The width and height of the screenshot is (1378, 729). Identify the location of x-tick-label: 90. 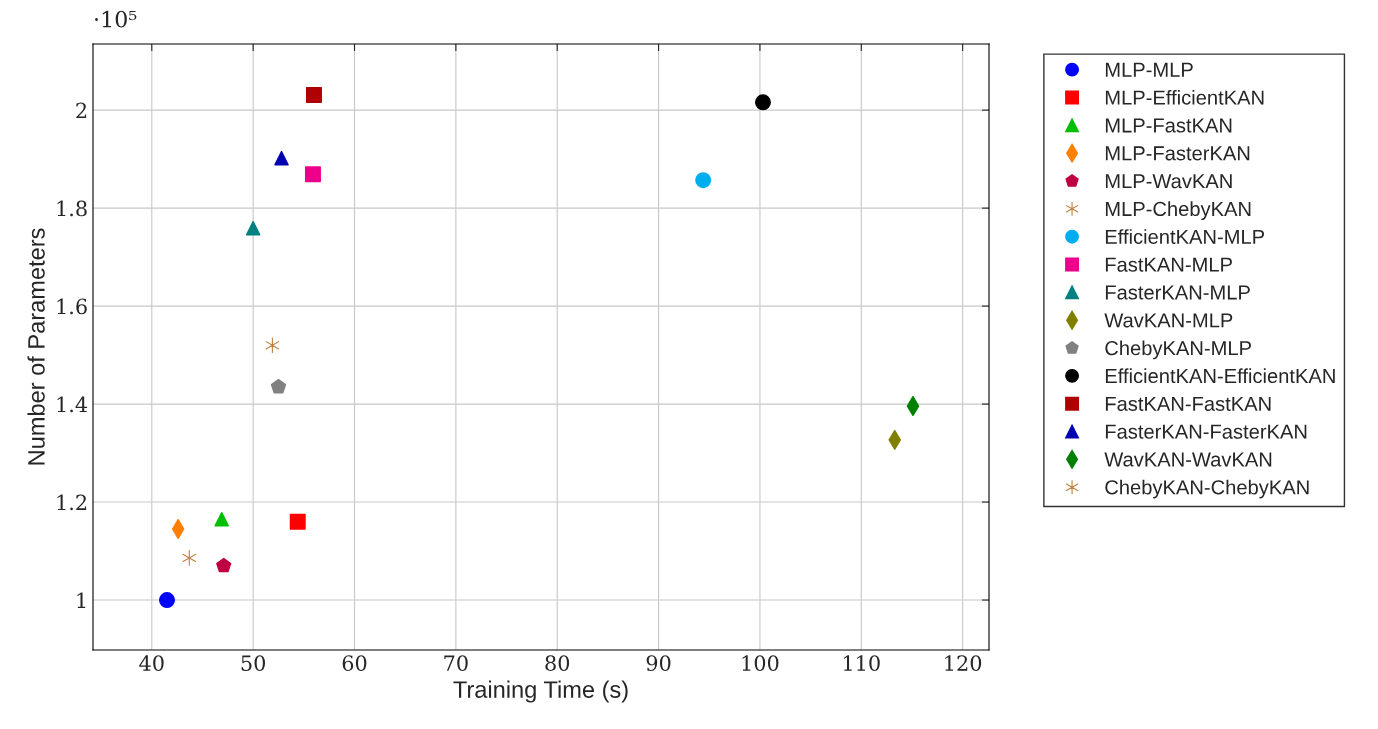
(658, 663).